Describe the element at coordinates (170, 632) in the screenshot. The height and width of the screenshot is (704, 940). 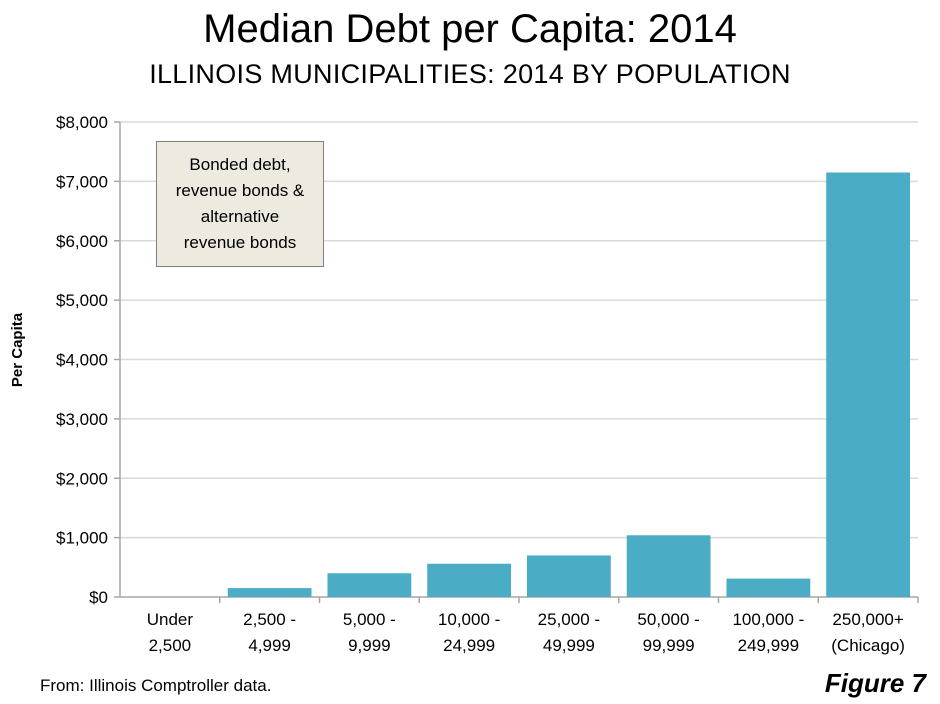
I see `x-tick-label: Under 2,500` at that location.